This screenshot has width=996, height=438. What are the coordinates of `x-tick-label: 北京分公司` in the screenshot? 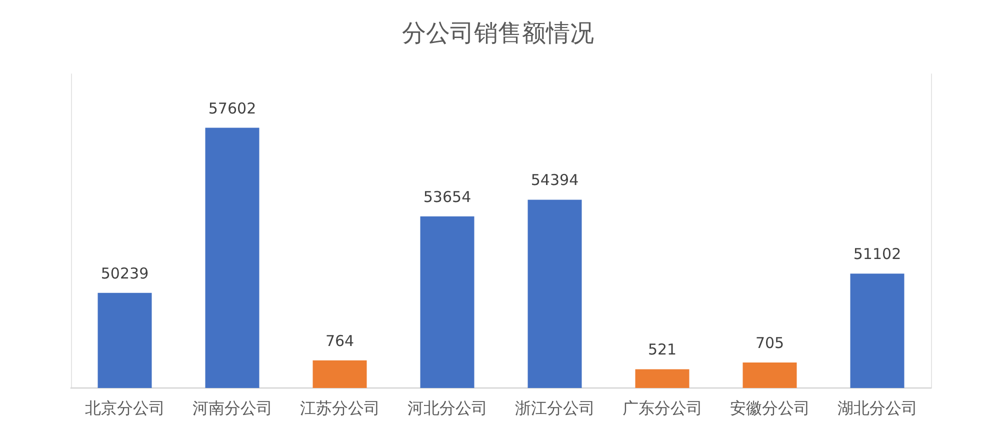 It's located at (124, 408).